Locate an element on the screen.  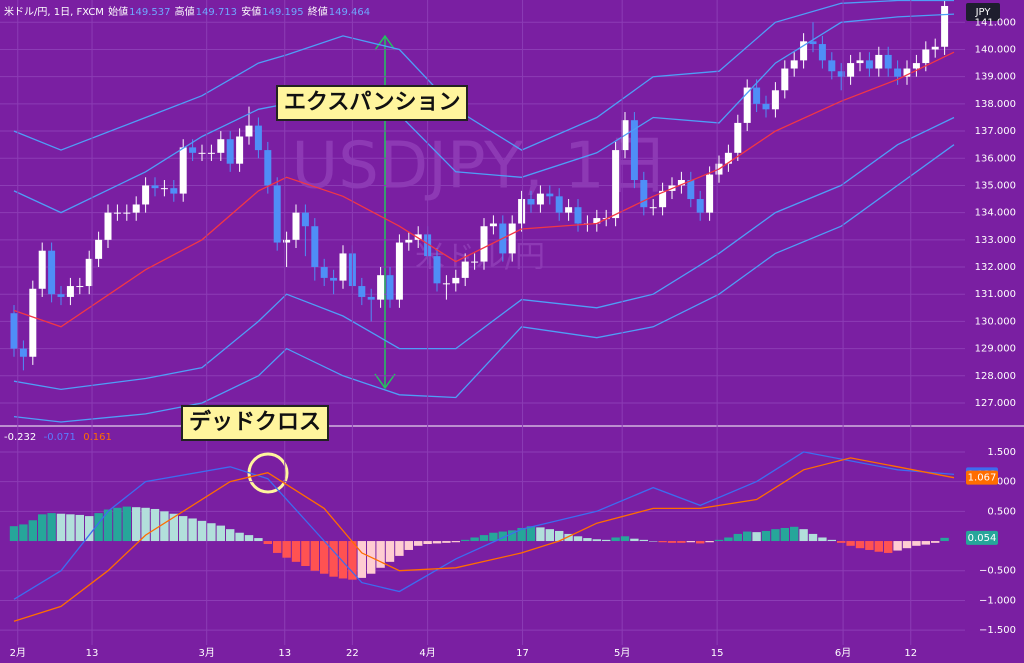
y-tick-label: 138.000 is located at coordinates (995, 104).